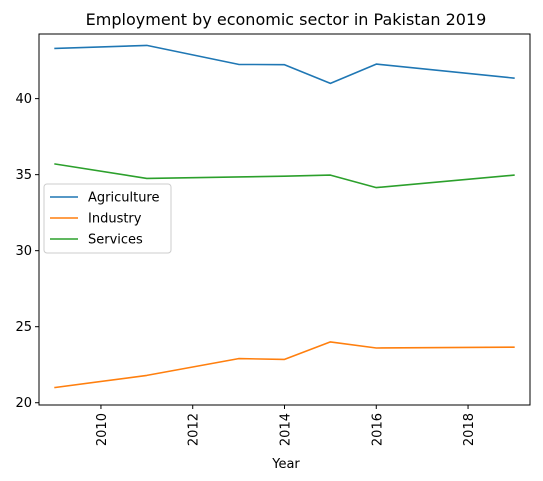  I want to click on legend-box, so click(107, 218).